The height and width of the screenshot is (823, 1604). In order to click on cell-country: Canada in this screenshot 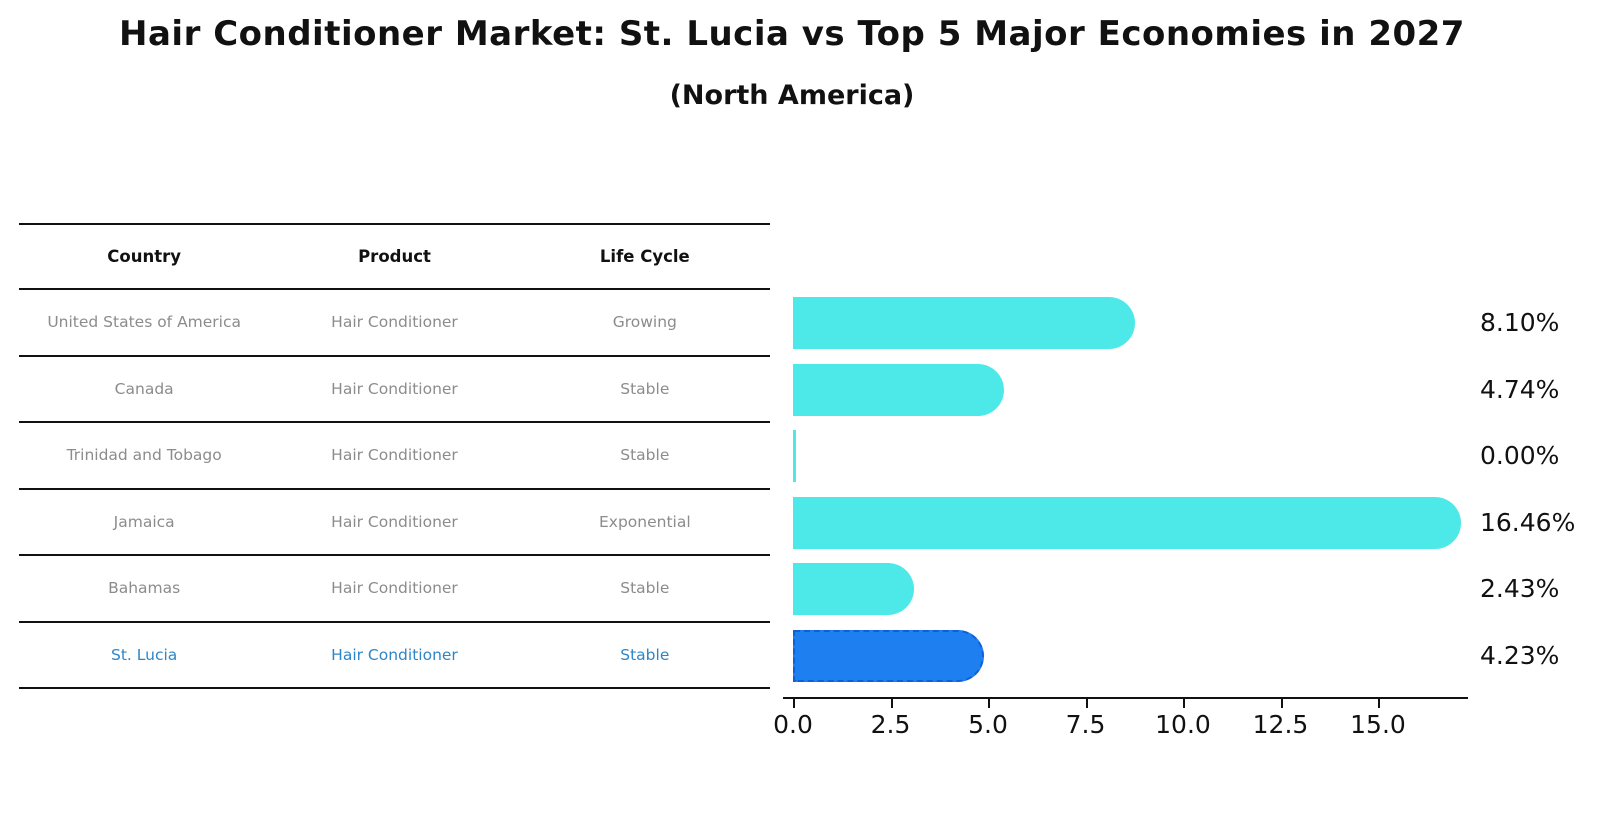, I will do `click(144, 388)`.